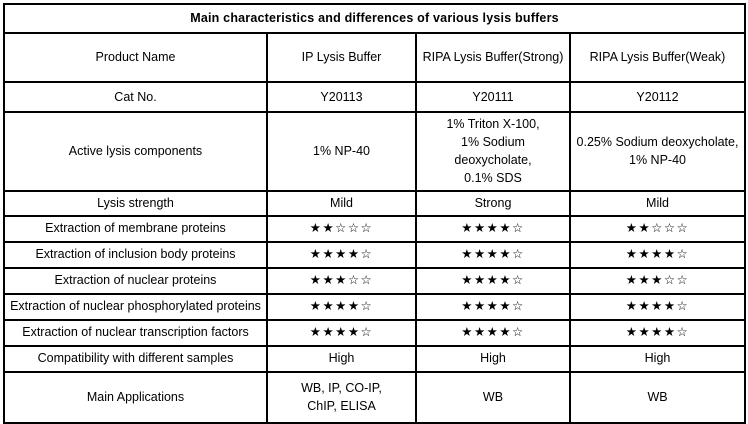  I want to click on table-row-cat-no: Cat No. Y20113 Y20111 Y20112, so click(375, 97).